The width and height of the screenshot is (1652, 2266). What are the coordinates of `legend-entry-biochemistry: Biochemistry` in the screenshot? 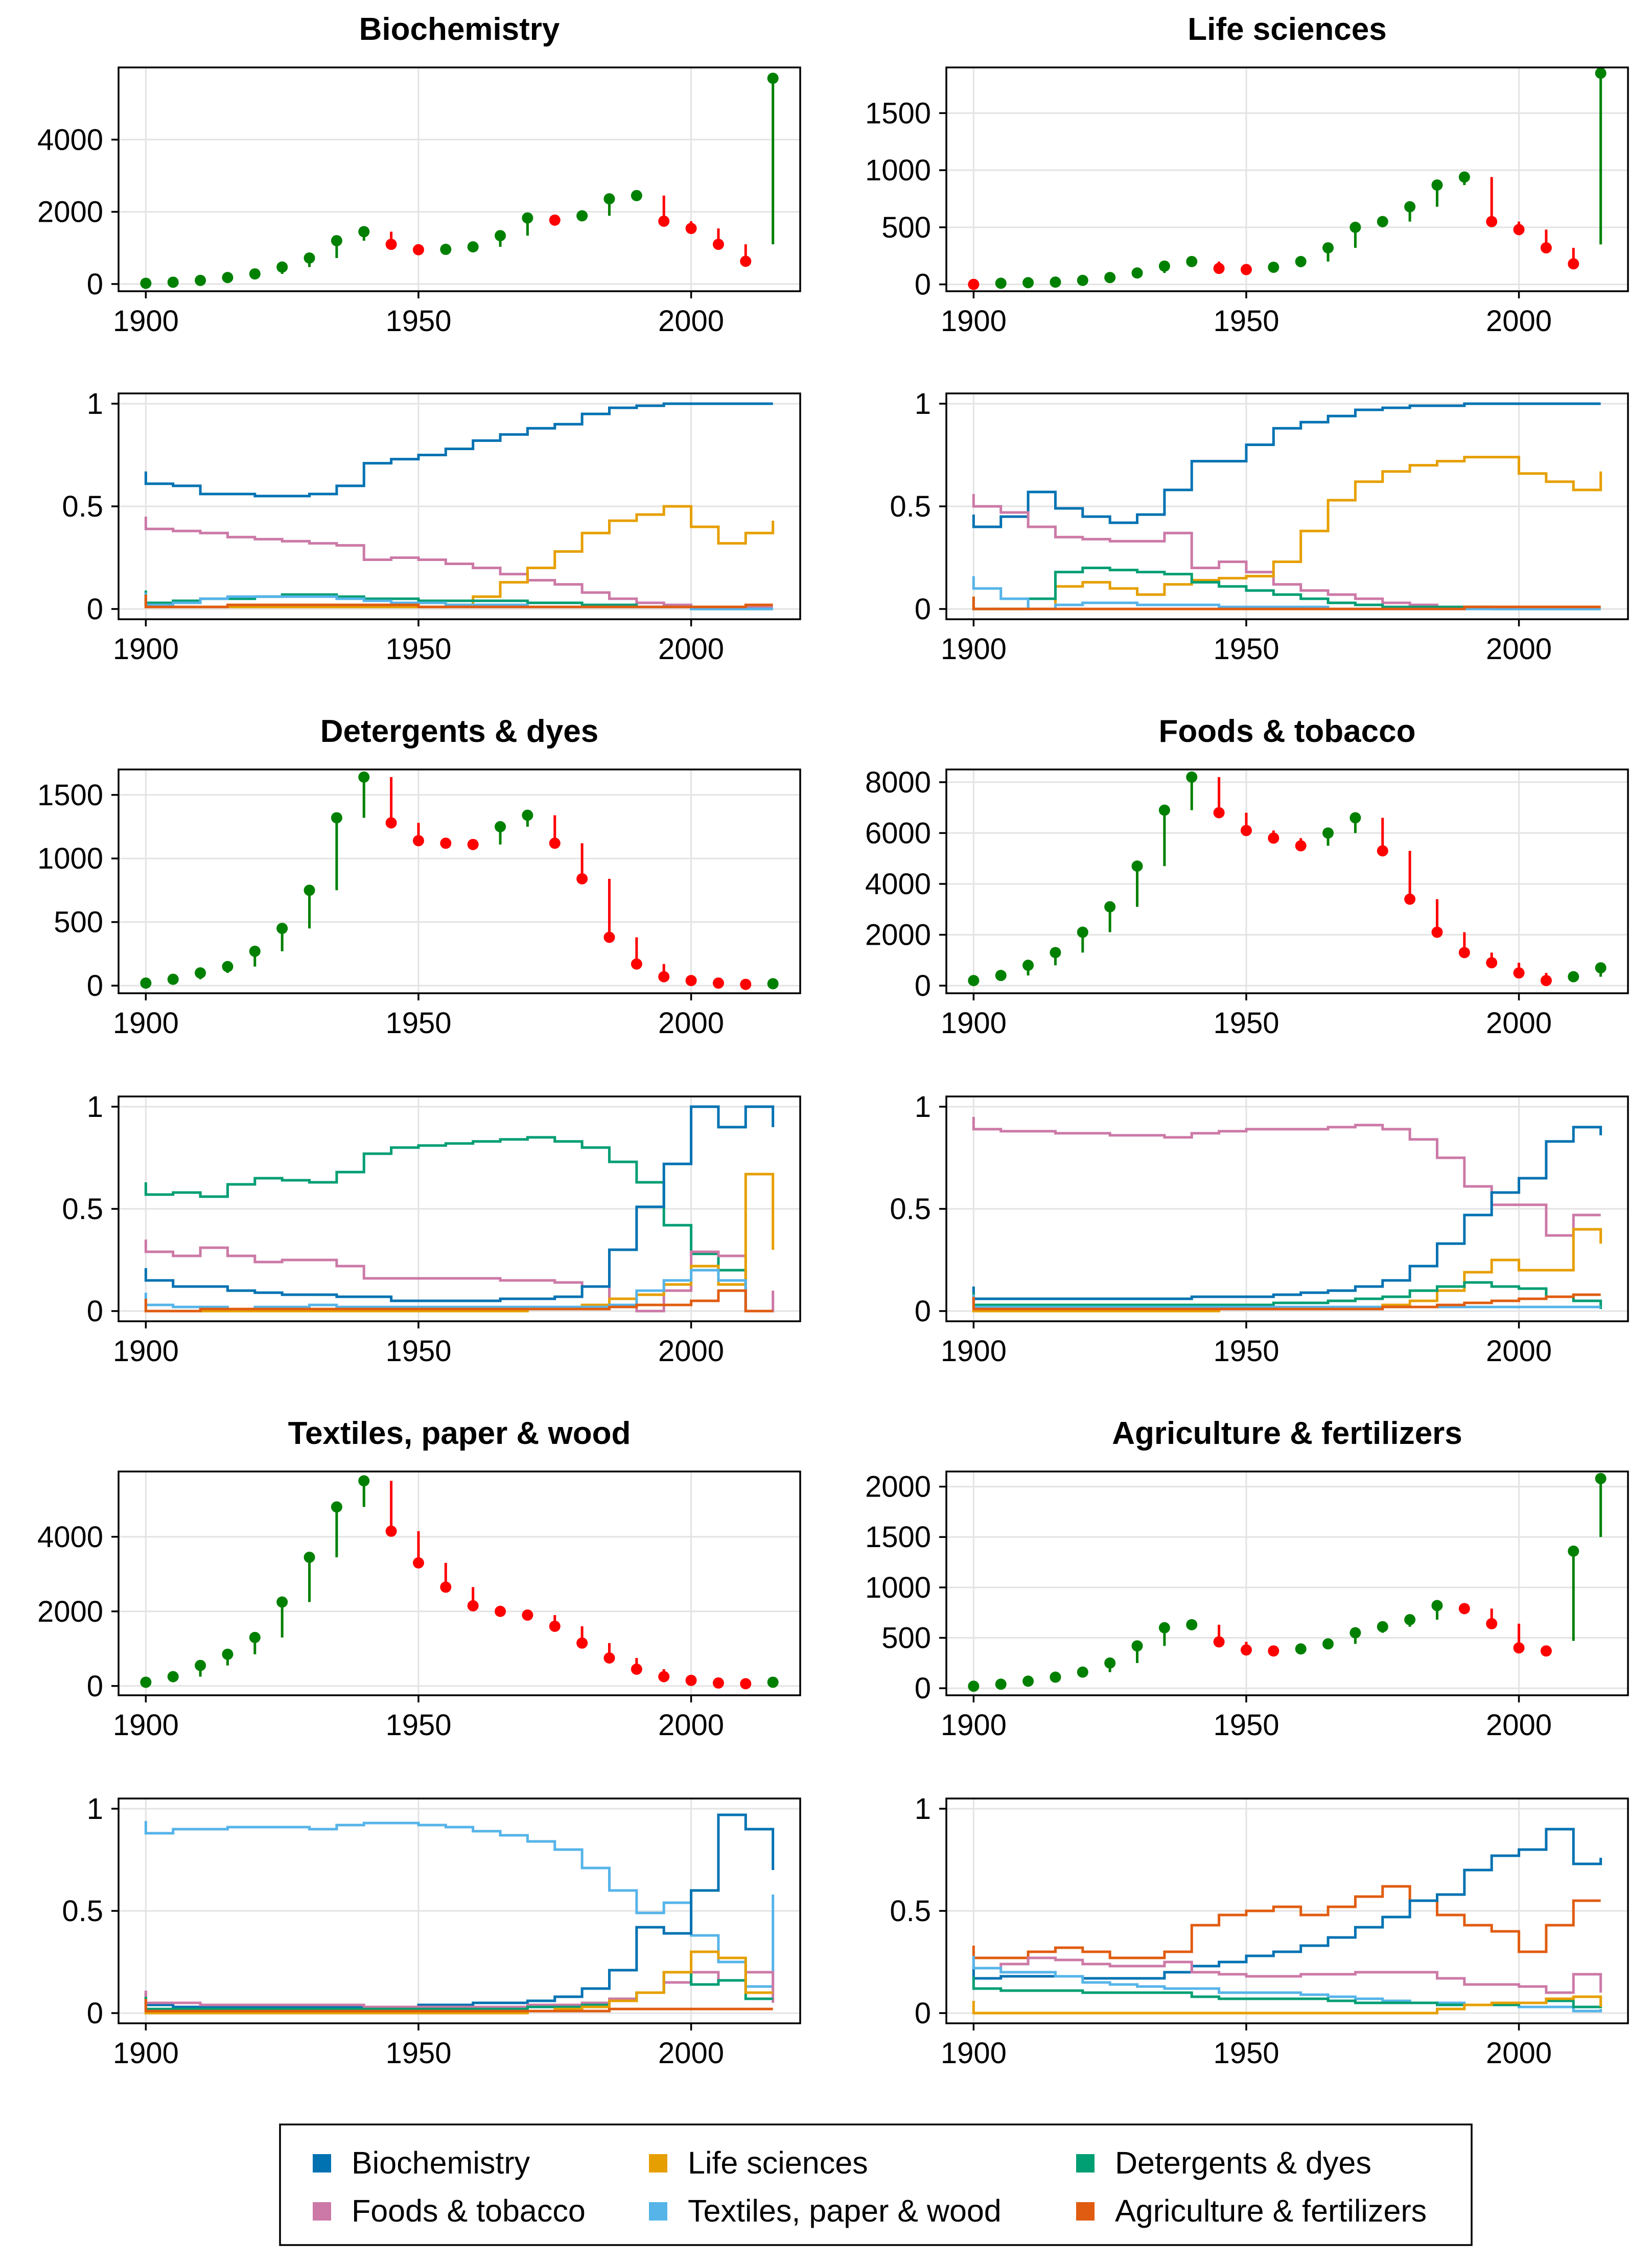 It's located at (422, 2162).